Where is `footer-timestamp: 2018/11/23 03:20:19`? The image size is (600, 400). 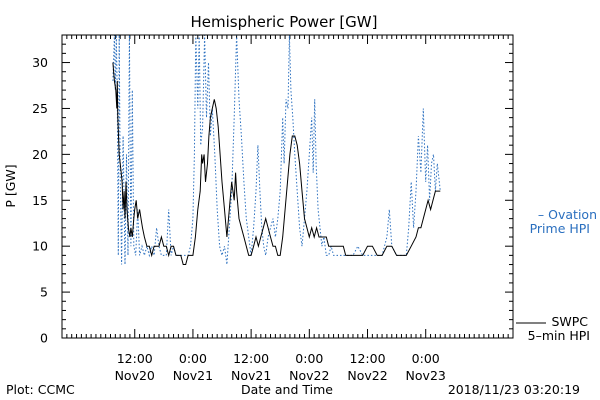 footer-timestamp: 2018/11/23 03:20:19 is located at coordinates (514, 389).